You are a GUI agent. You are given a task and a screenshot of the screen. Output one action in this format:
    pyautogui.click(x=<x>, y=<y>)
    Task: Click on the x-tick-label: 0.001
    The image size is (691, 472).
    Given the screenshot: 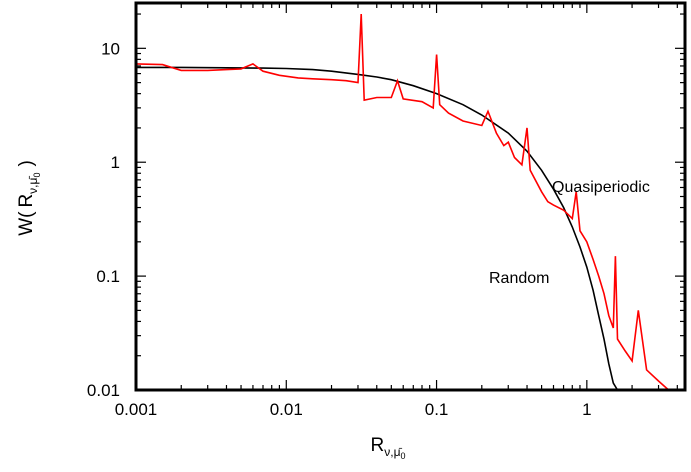 What is the action you would take?
    pyautogui.click(x=136, y=409)
    